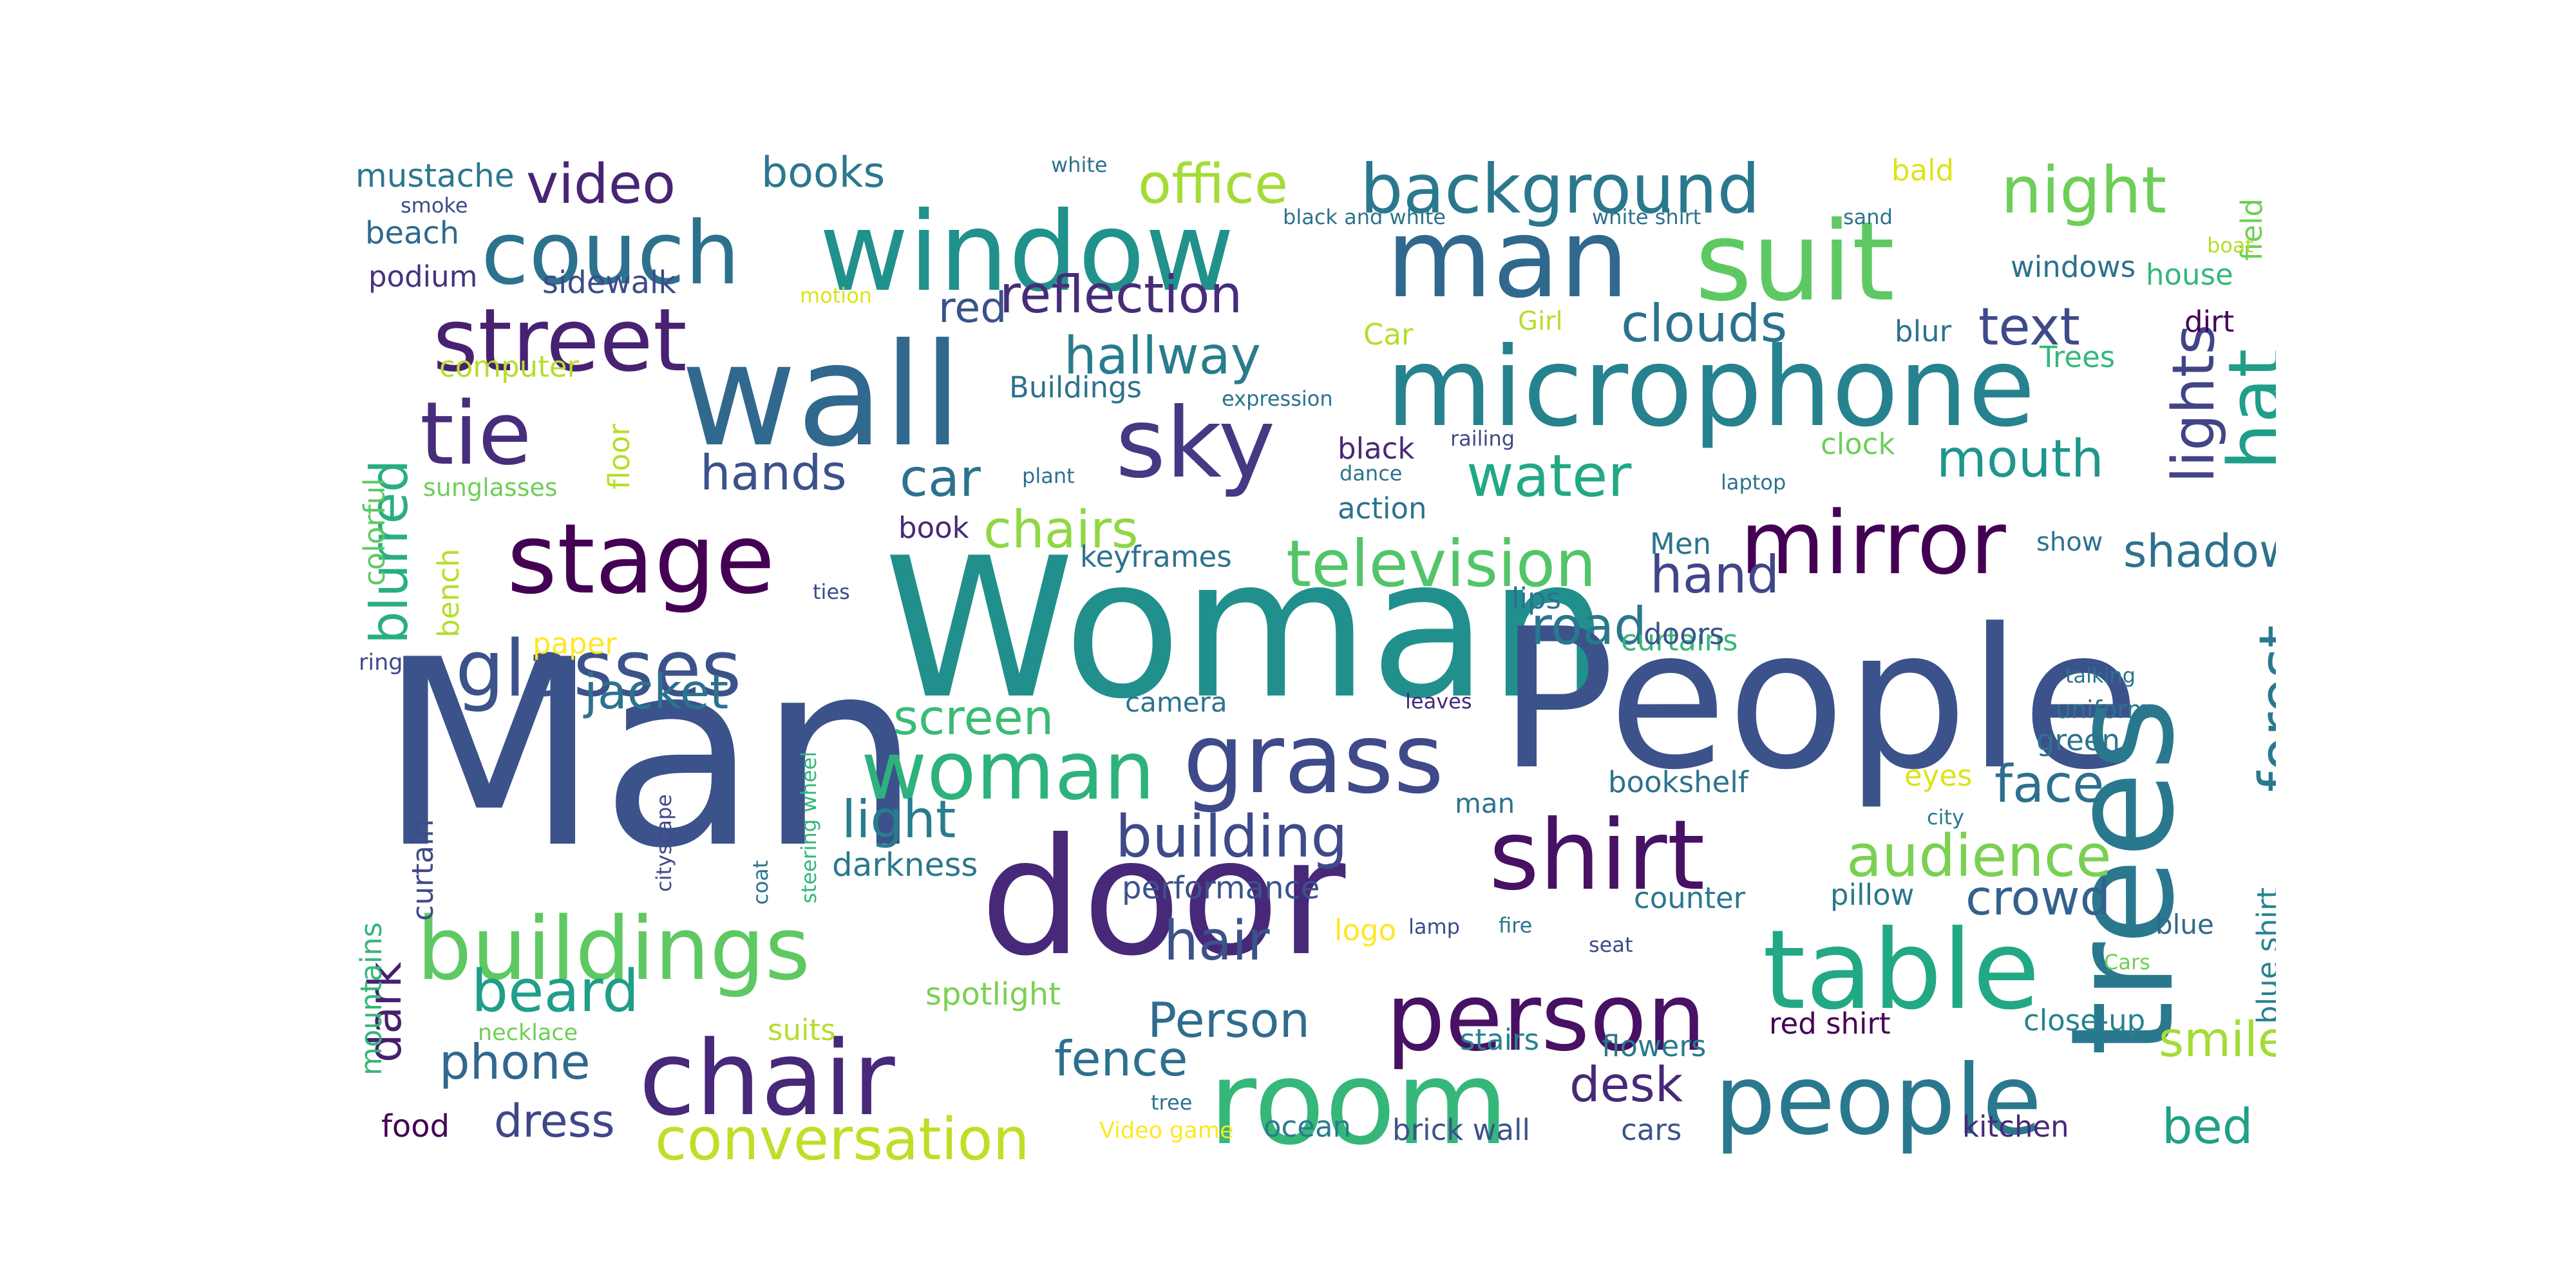 The width and height of the screenshot is (2576, 1288). What do you see at coordinates (1371, 474) in the screenshot?
I see `word: dance` at bounding box center [1371, 474].